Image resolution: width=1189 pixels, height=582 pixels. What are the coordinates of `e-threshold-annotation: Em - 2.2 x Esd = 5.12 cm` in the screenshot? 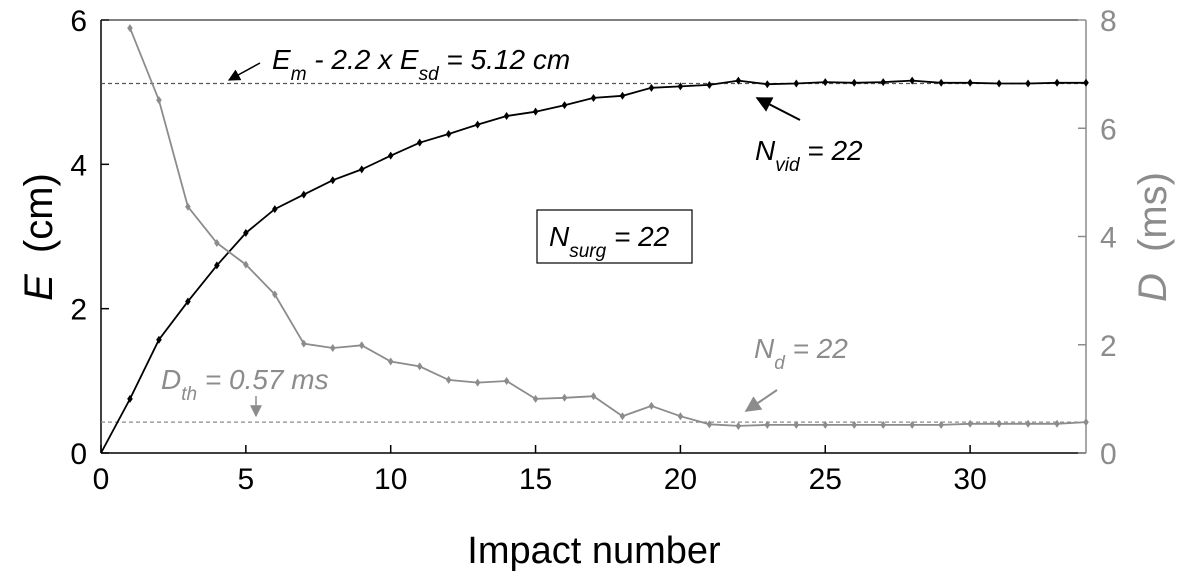 It's located at (398, 64).